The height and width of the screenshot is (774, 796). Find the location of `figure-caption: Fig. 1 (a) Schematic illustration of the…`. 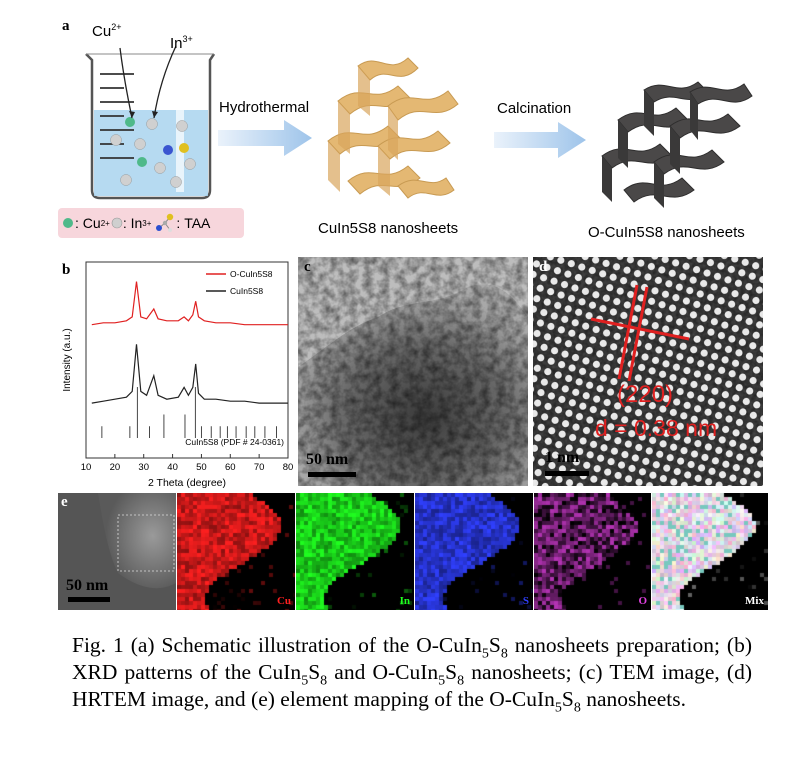

figure-caption: Fig. 1 (a) Schematic illustration of the… is located at coordinates (412, 674).